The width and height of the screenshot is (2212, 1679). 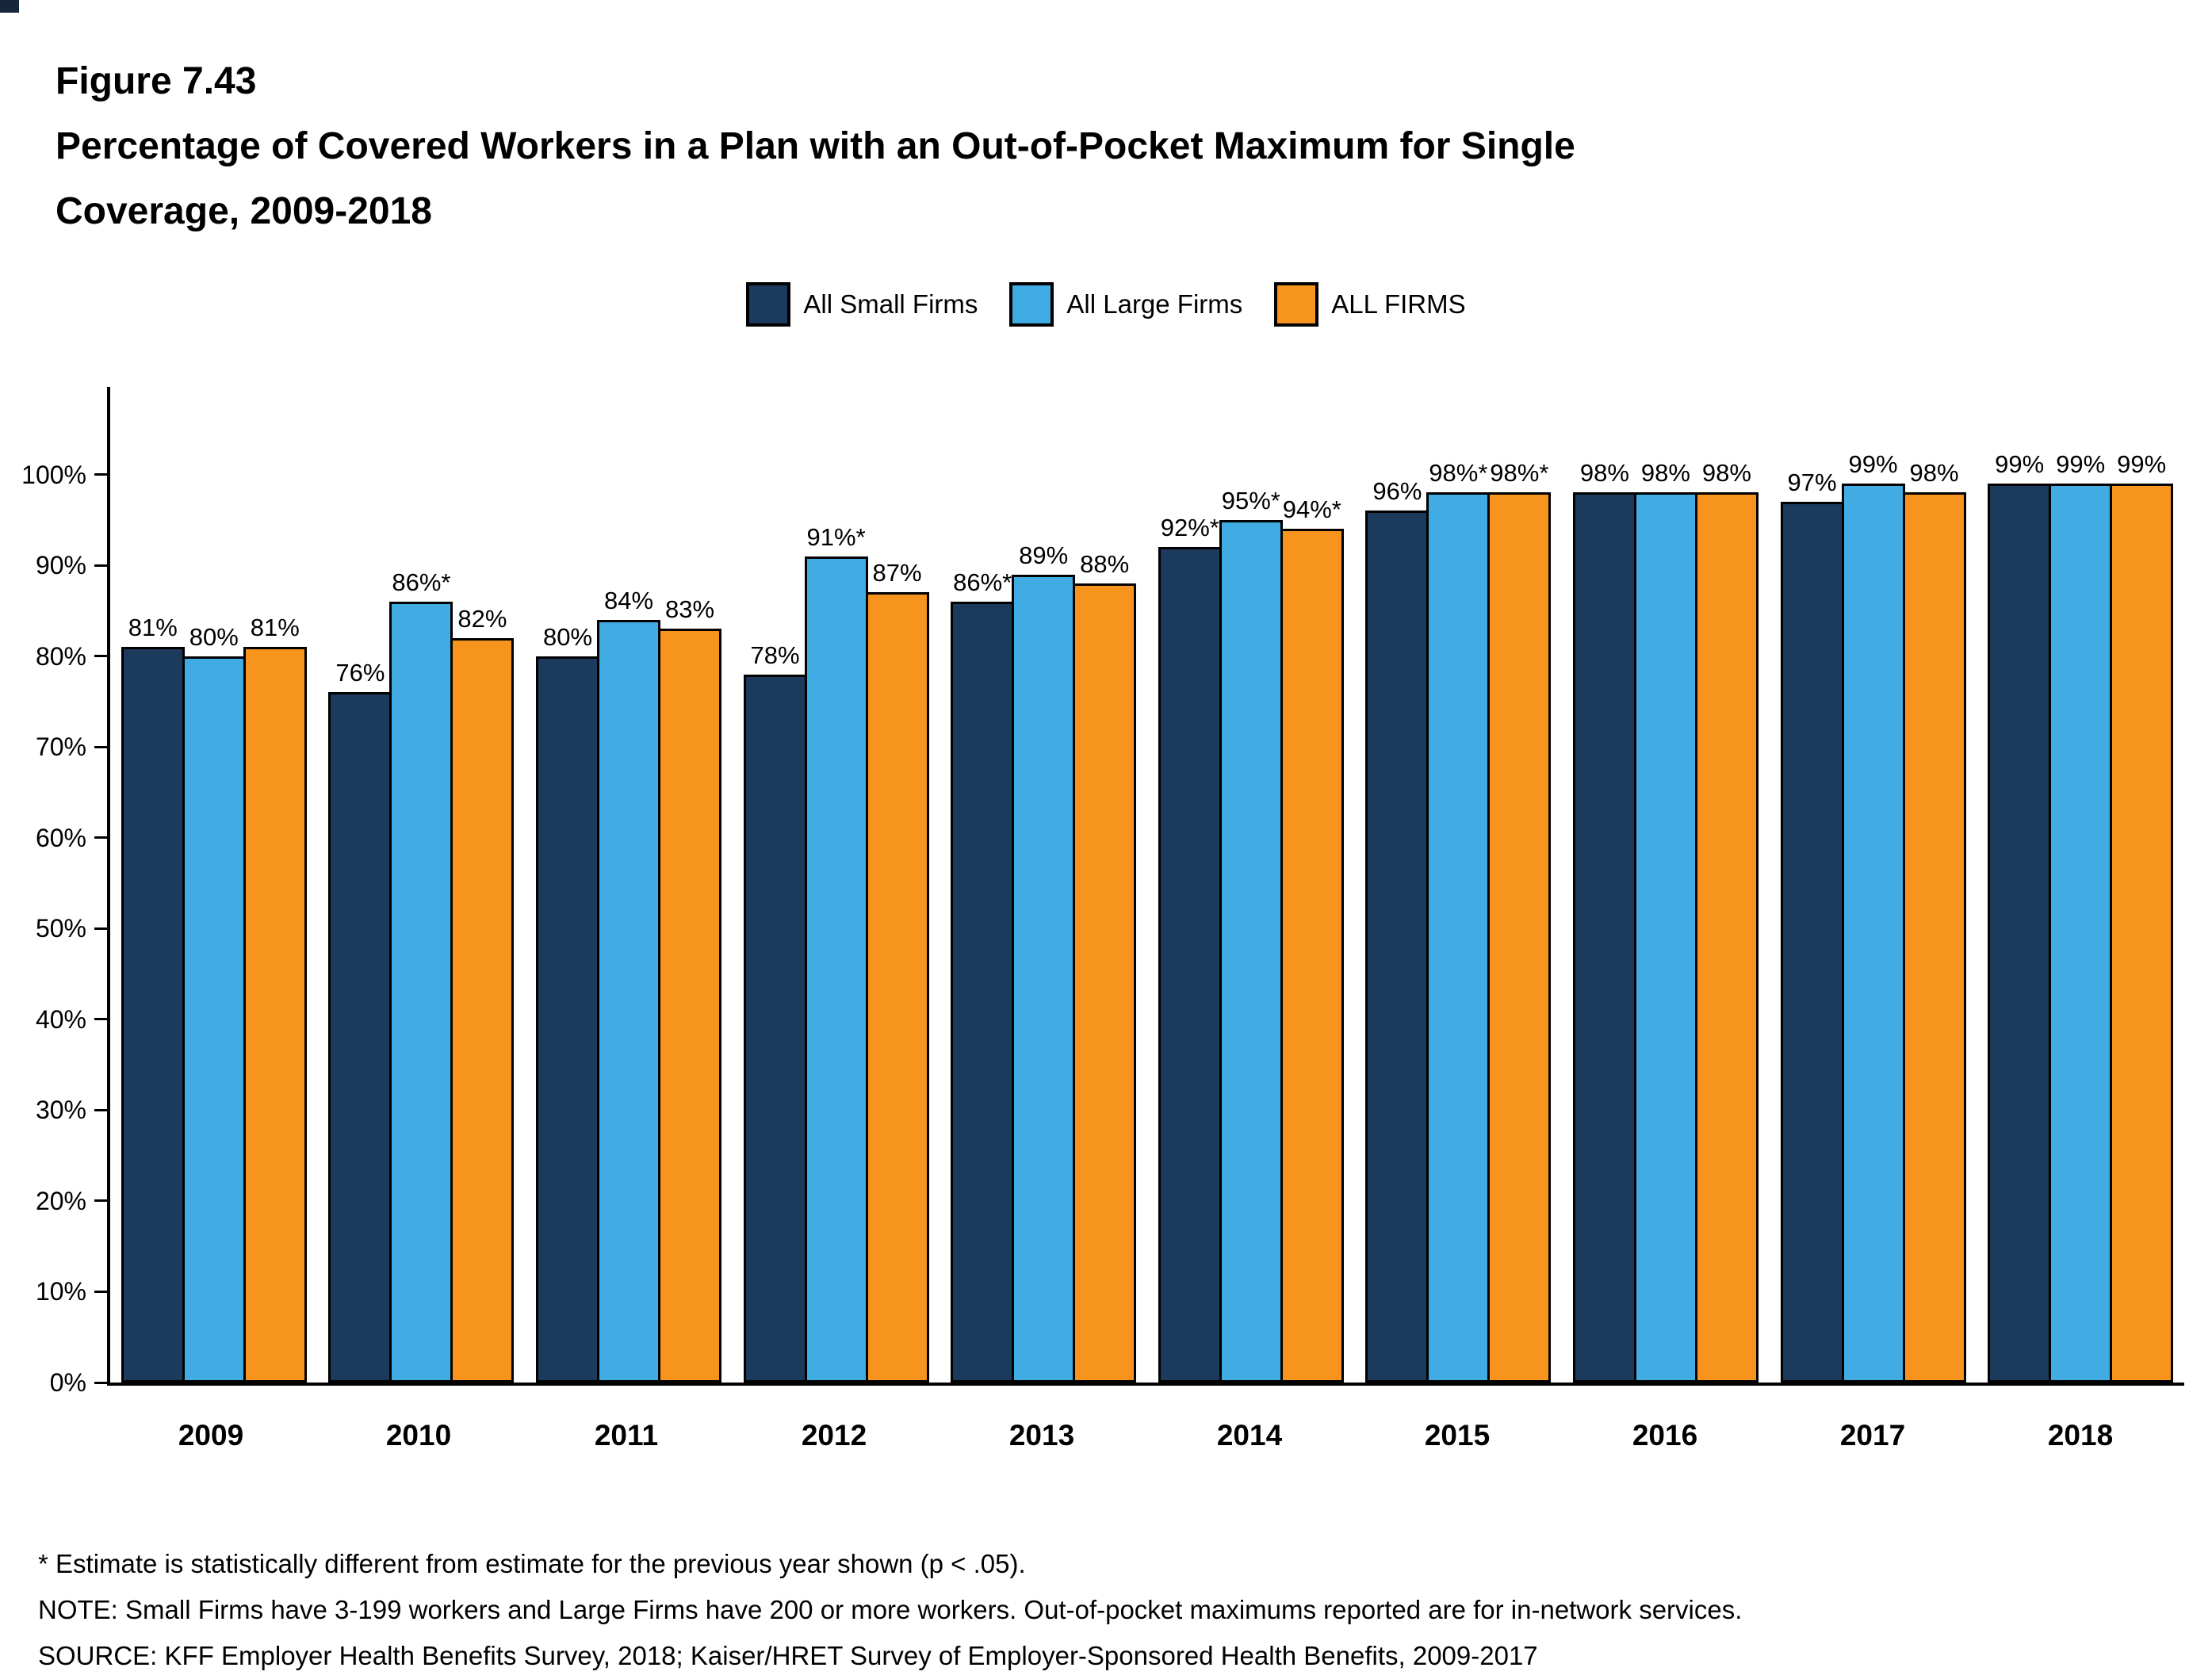 What do you see at coordinates (156, 81) in the screenshot?
I see `figure-number: Figure 7.43` at bounding box center [156, 81].